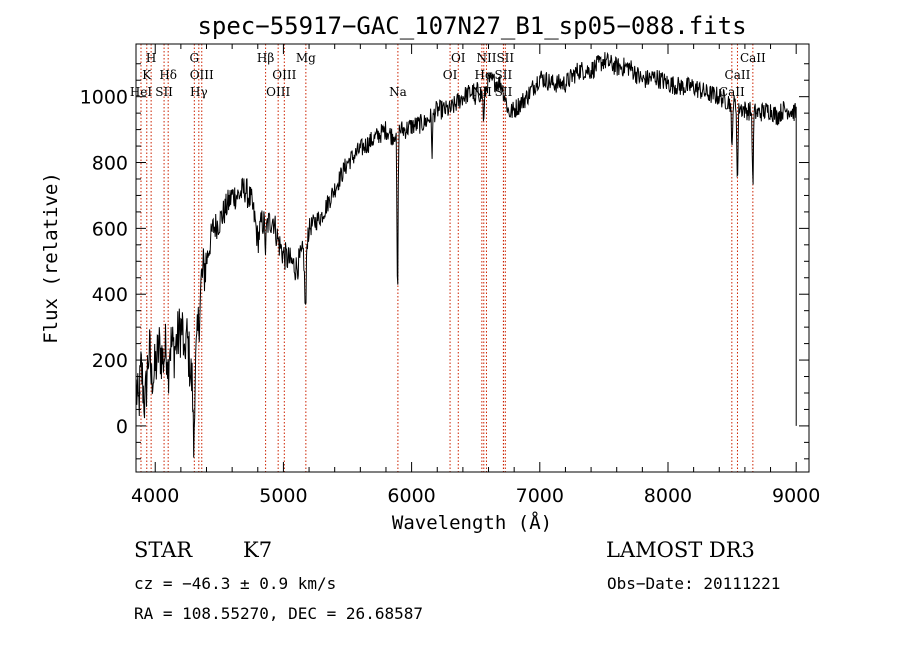 The height and width of the screenshot is (649, 900). I want to click on object-class: STAR, so click(163, 550).